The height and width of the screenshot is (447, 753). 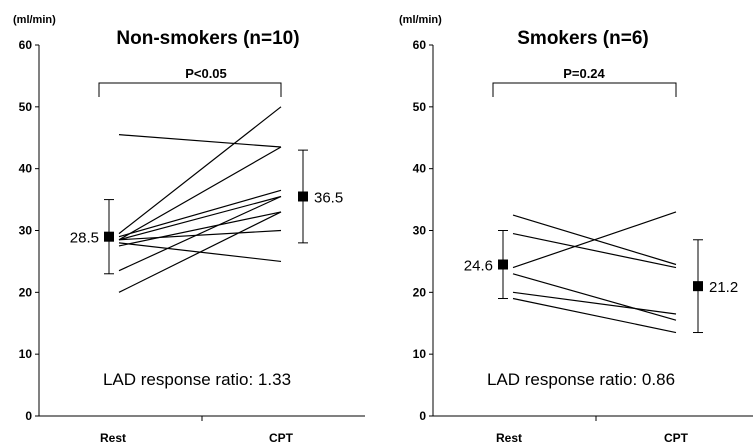 I want to click on significance-label: P<0.05, so click(x=206, y=73).